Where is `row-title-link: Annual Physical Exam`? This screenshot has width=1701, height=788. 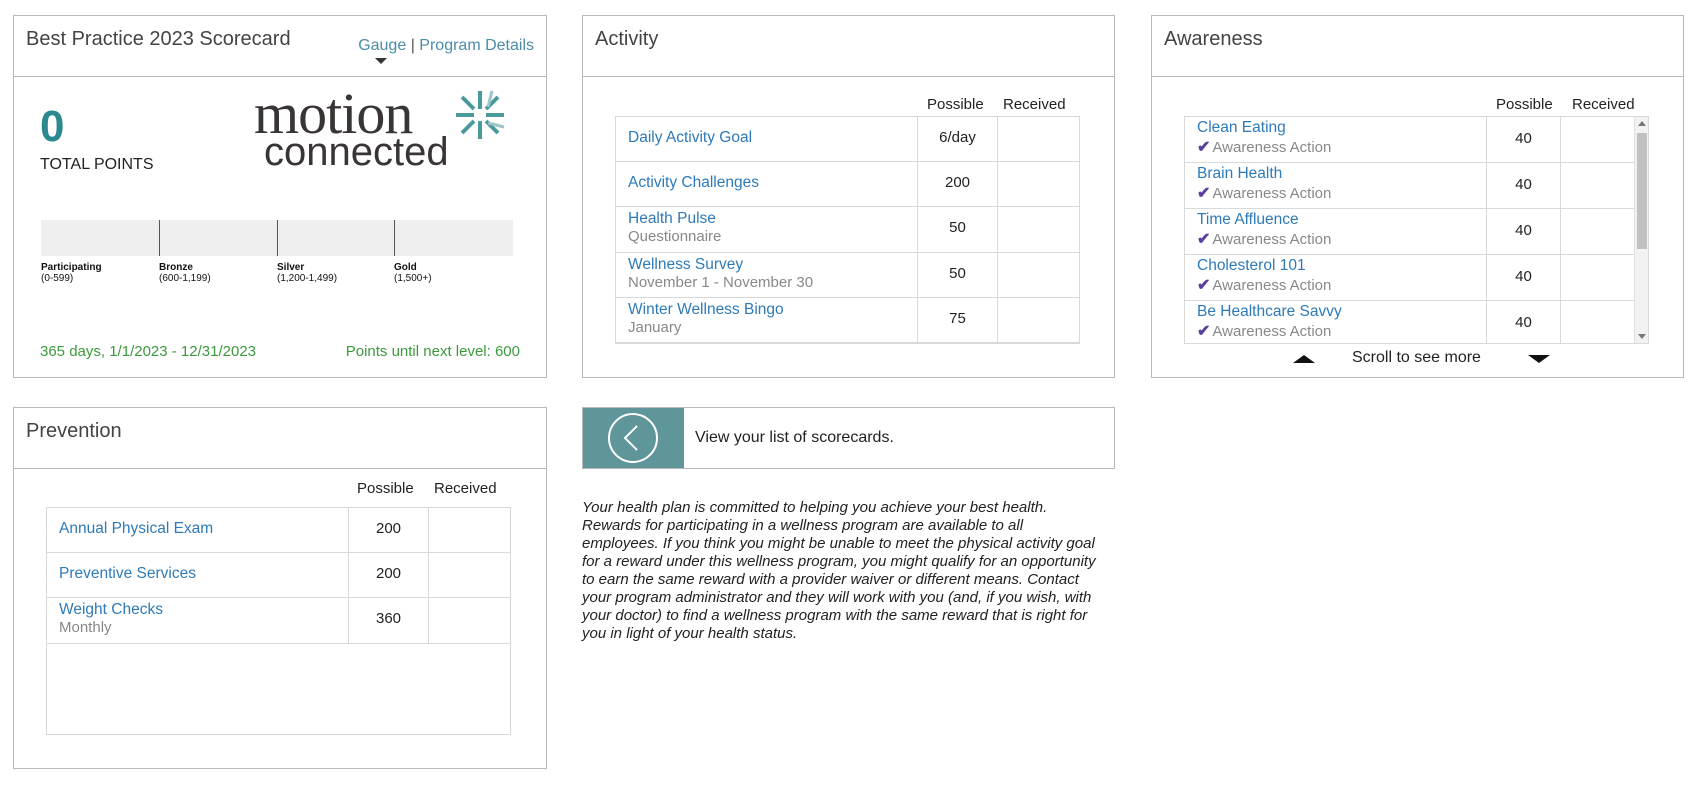 row-title-link: Annual Physical Exam is located at coordinates (136, 528).